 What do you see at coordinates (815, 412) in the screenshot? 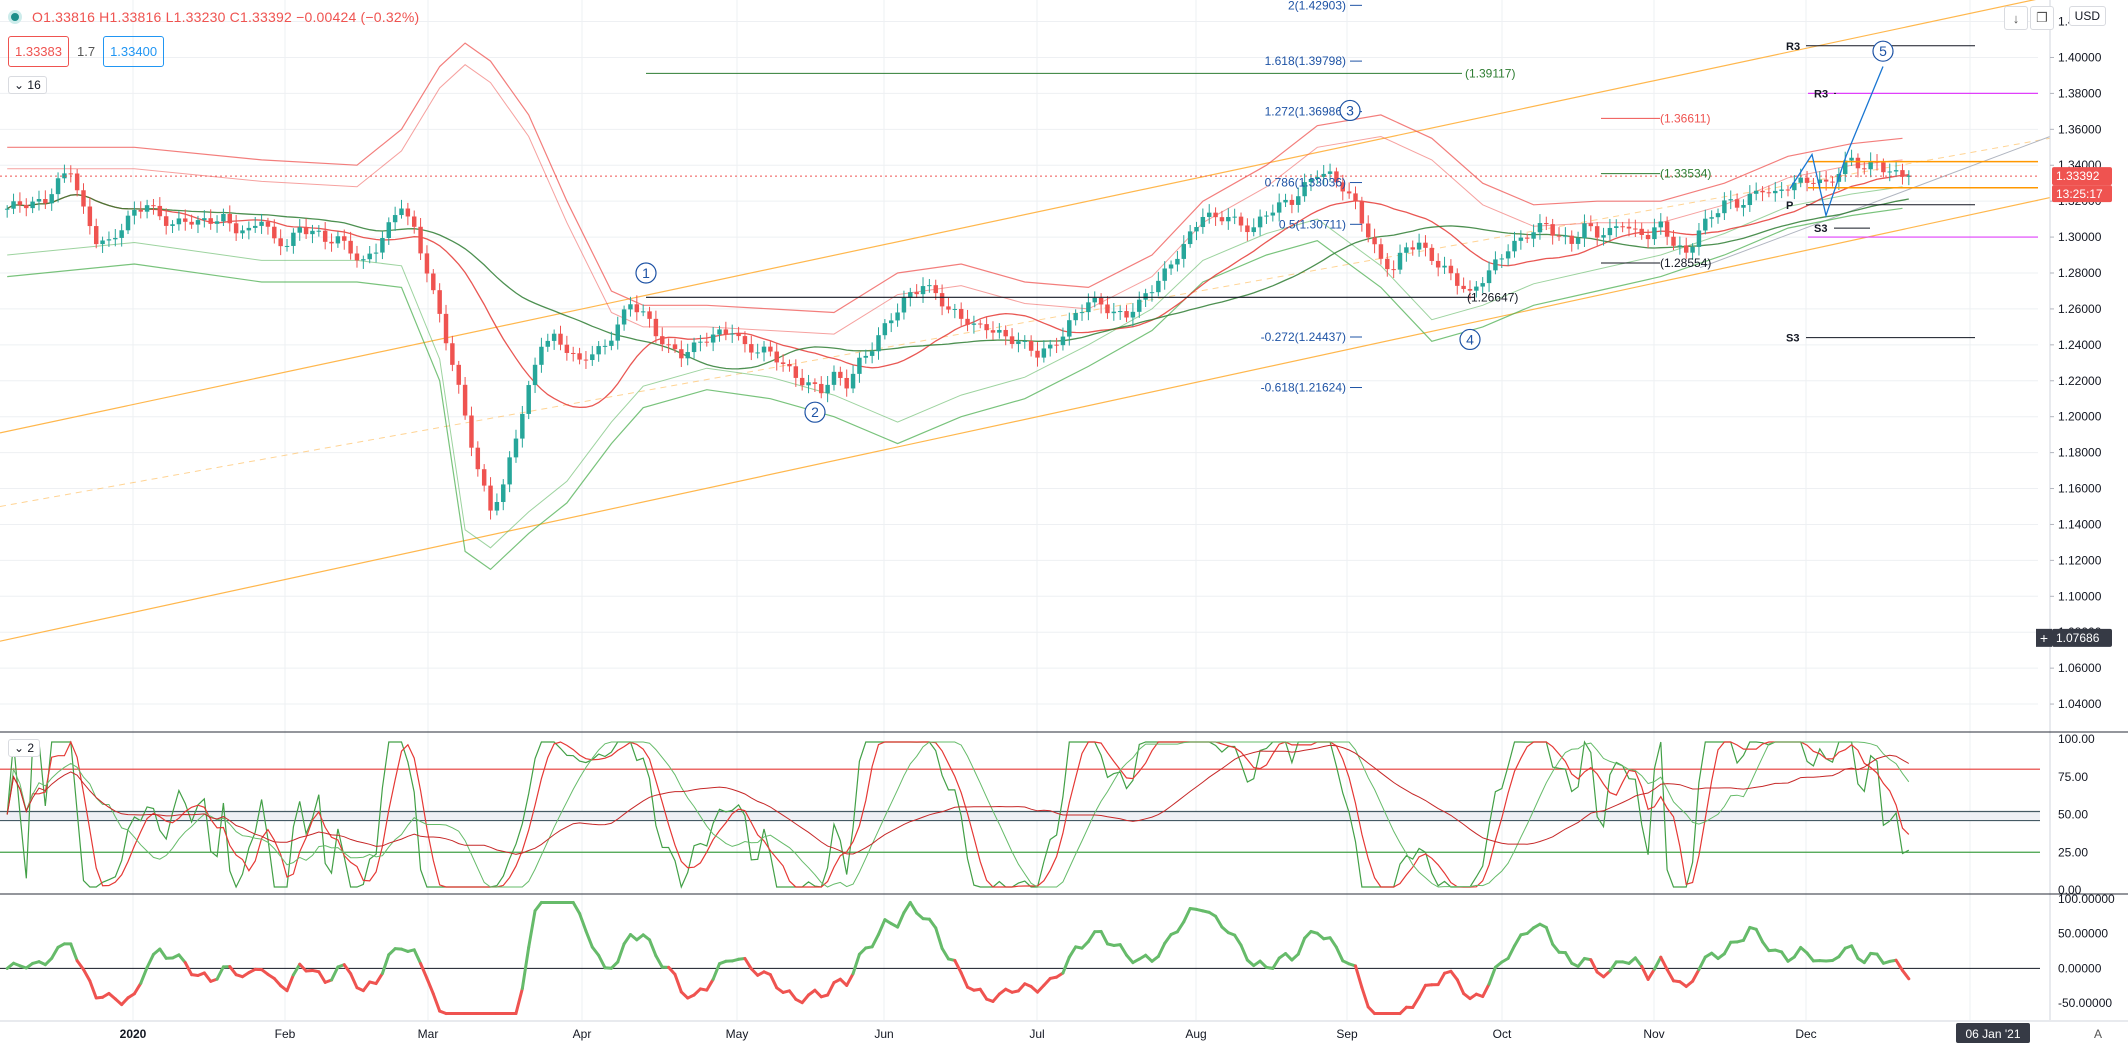
I see `wave-label: 2` at bounding box center [815, 412].